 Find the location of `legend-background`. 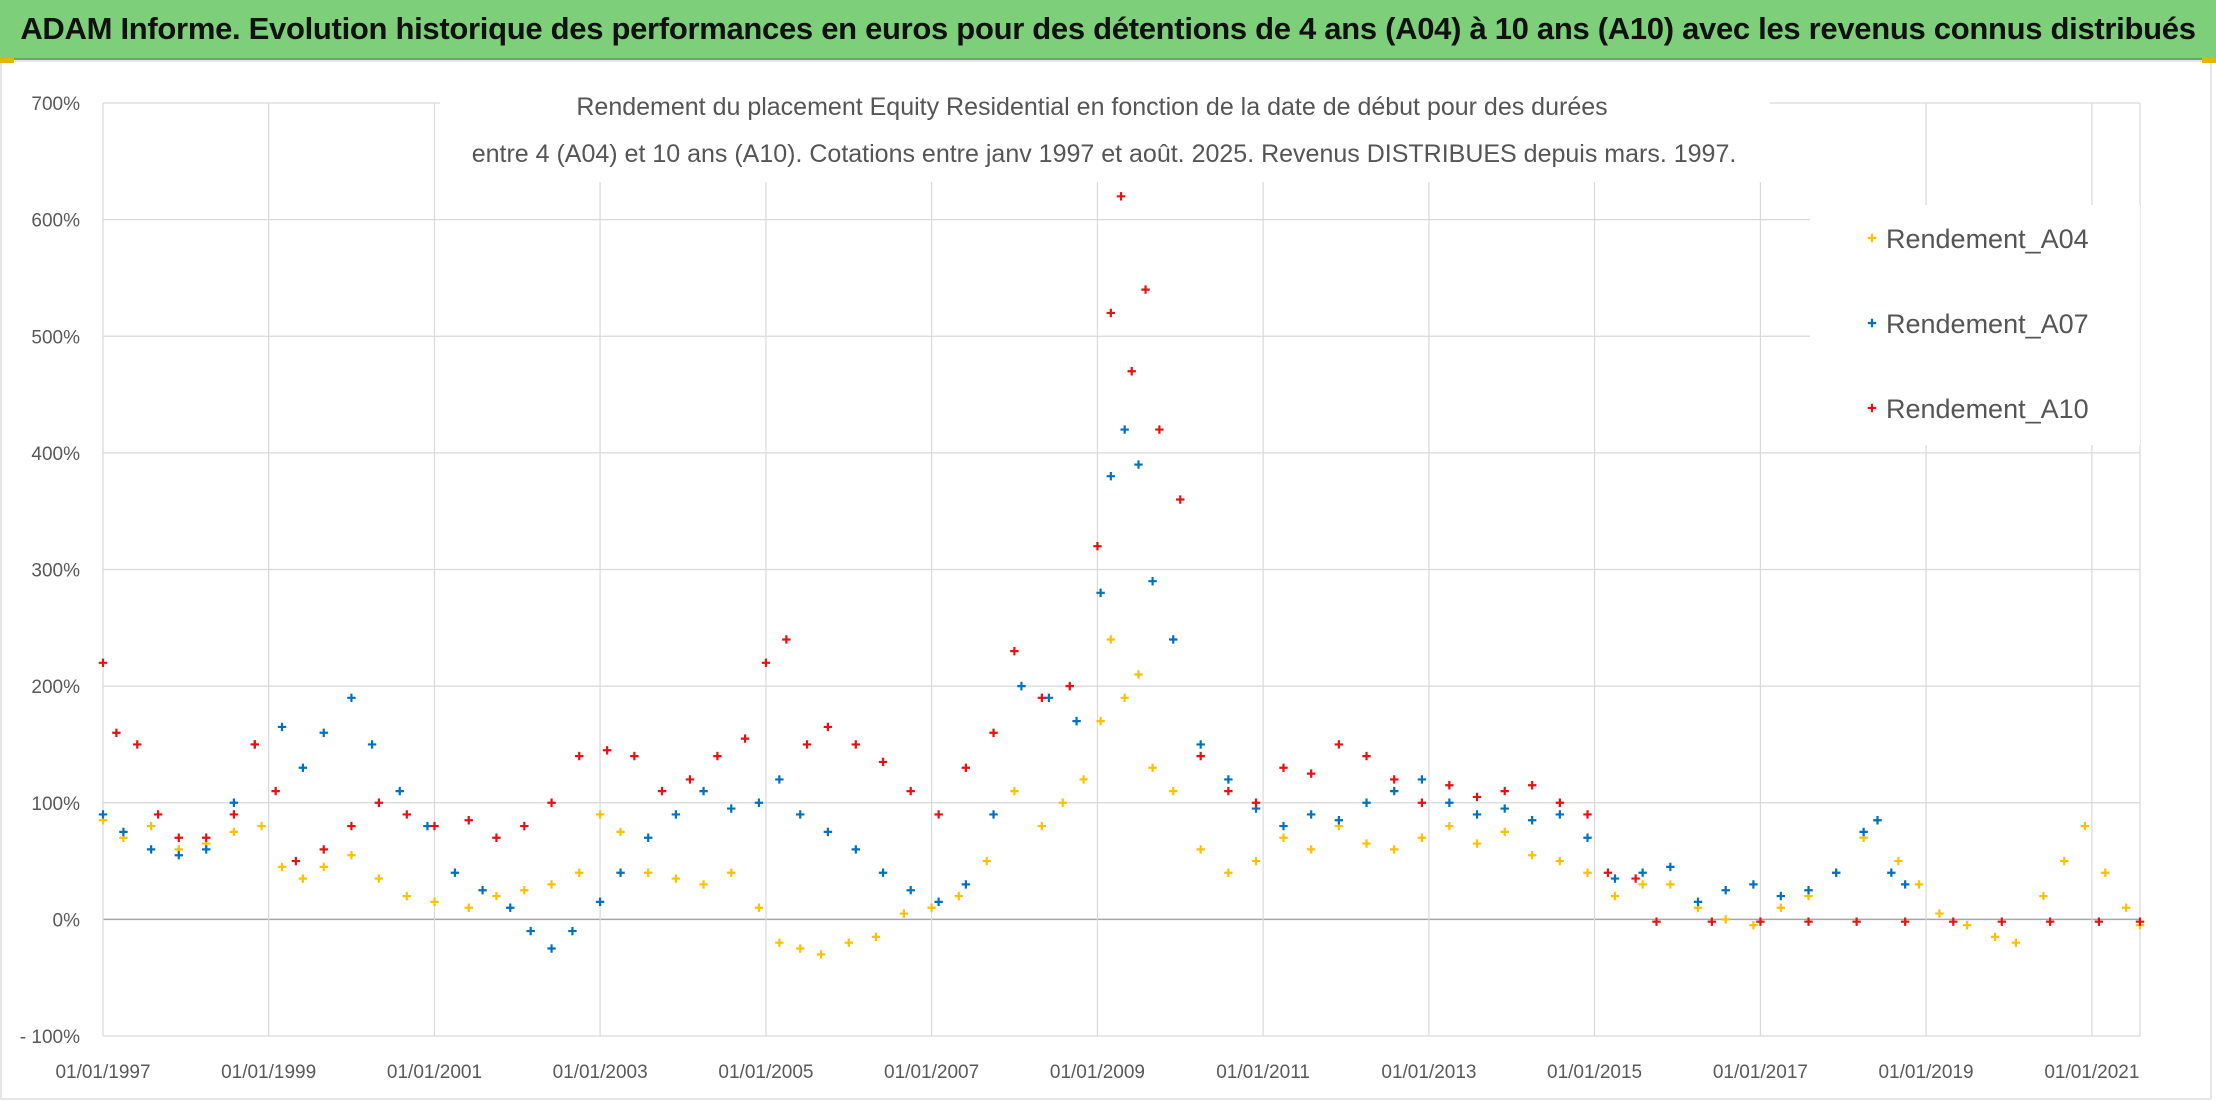

legend-background is located at coordinates (1975, 325).